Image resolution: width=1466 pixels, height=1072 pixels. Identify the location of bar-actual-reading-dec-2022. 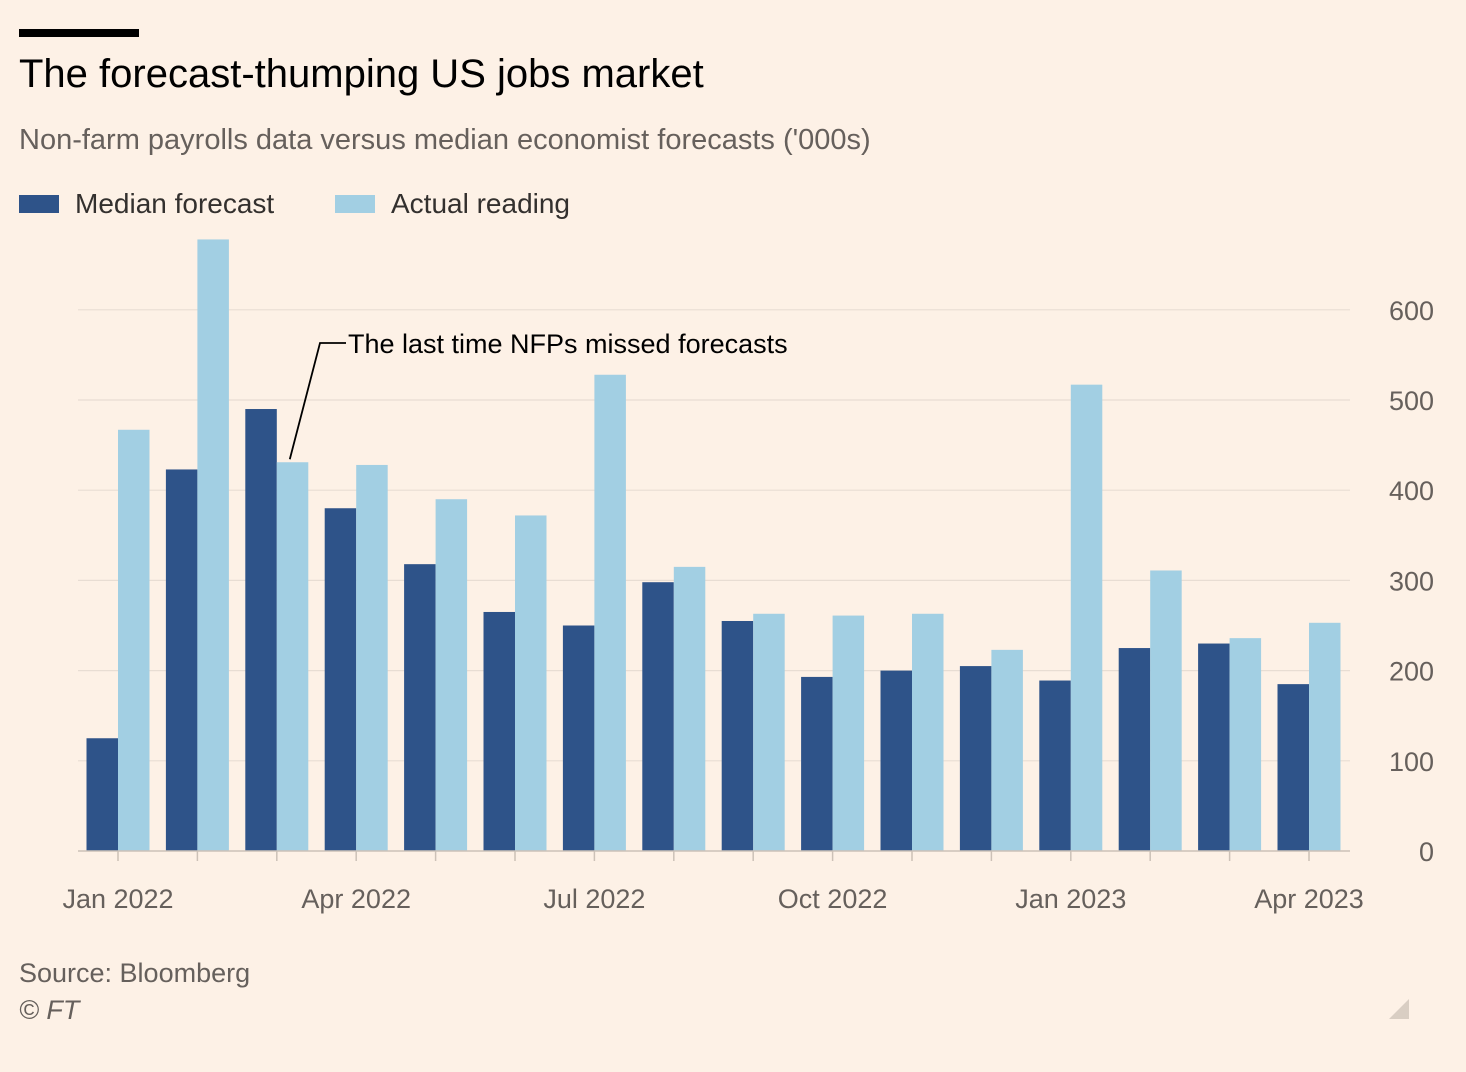
(1007, 750).